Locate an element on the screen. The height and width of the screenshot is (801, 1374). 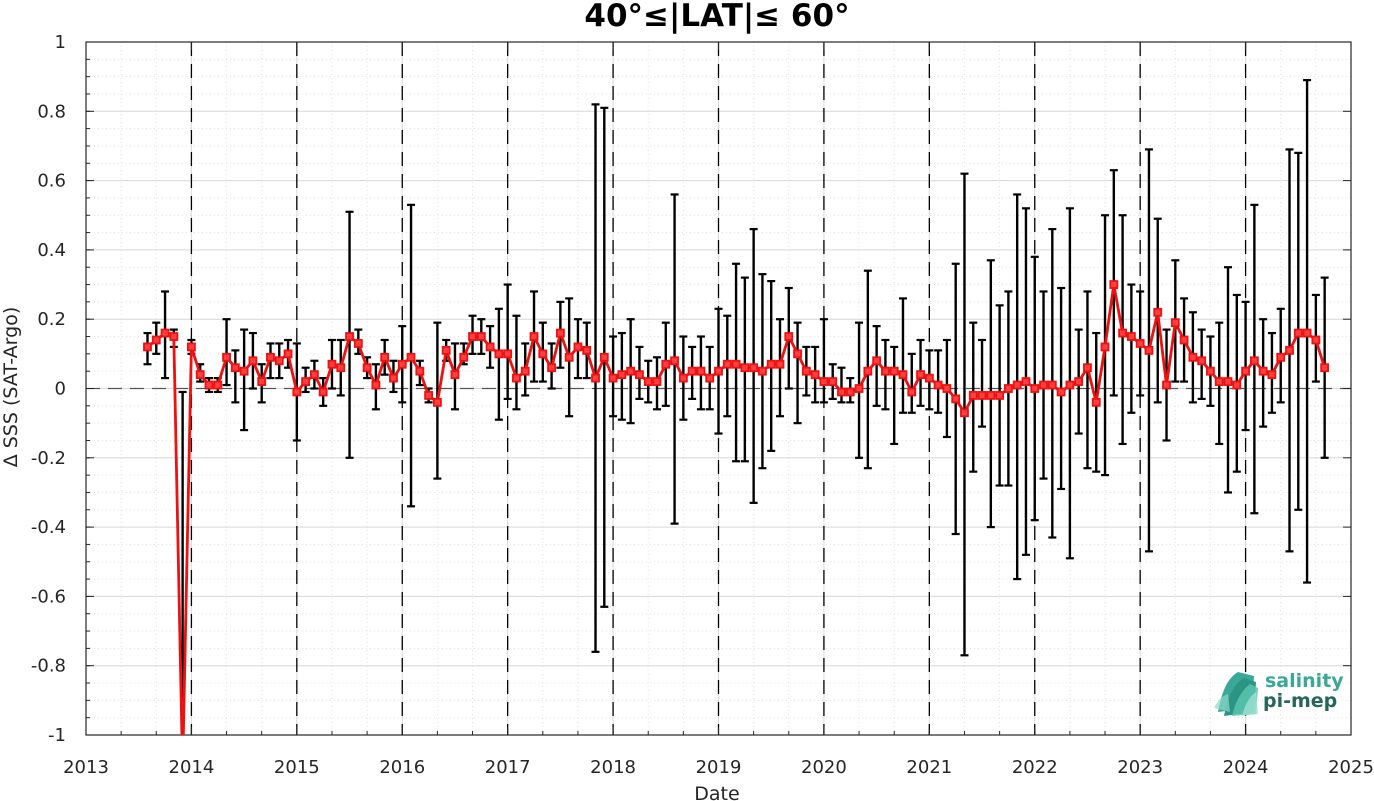
x-tick-label: 2014 is located at coordinates (192, 767).